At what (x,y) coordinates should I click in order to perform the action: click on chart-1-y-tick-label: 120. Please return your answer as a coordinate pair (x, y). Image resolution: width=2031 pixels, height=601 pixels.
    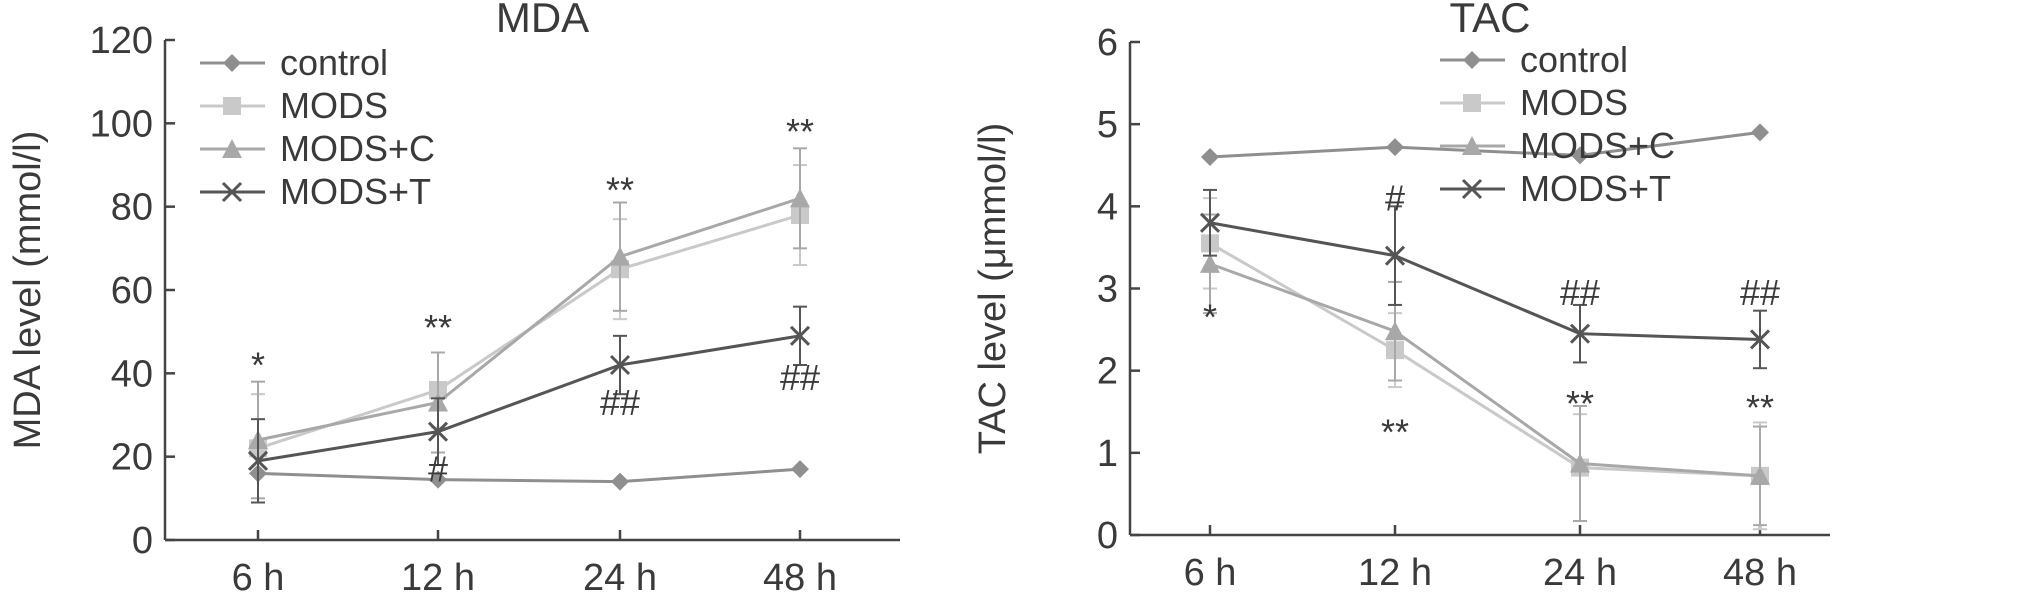
    Looking at the image, I should click on (121, 41).